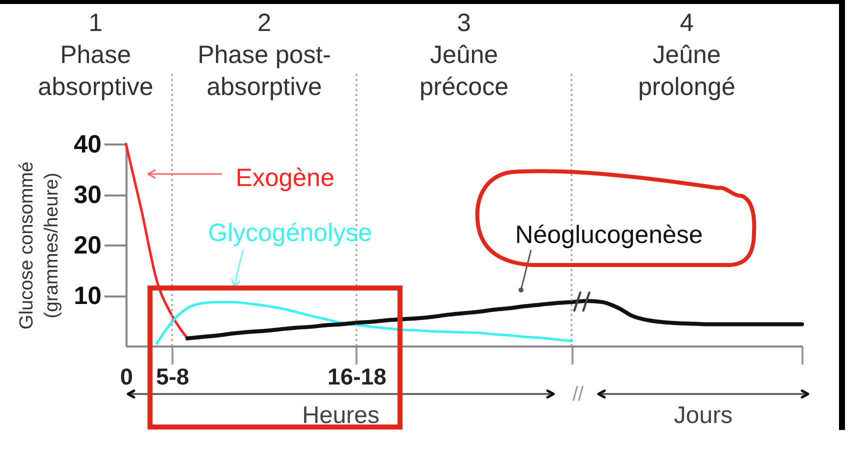  Describe the element at coordinates (96, 55) in the screenshot. I see `text: 1 Phase absorptive` at that location.